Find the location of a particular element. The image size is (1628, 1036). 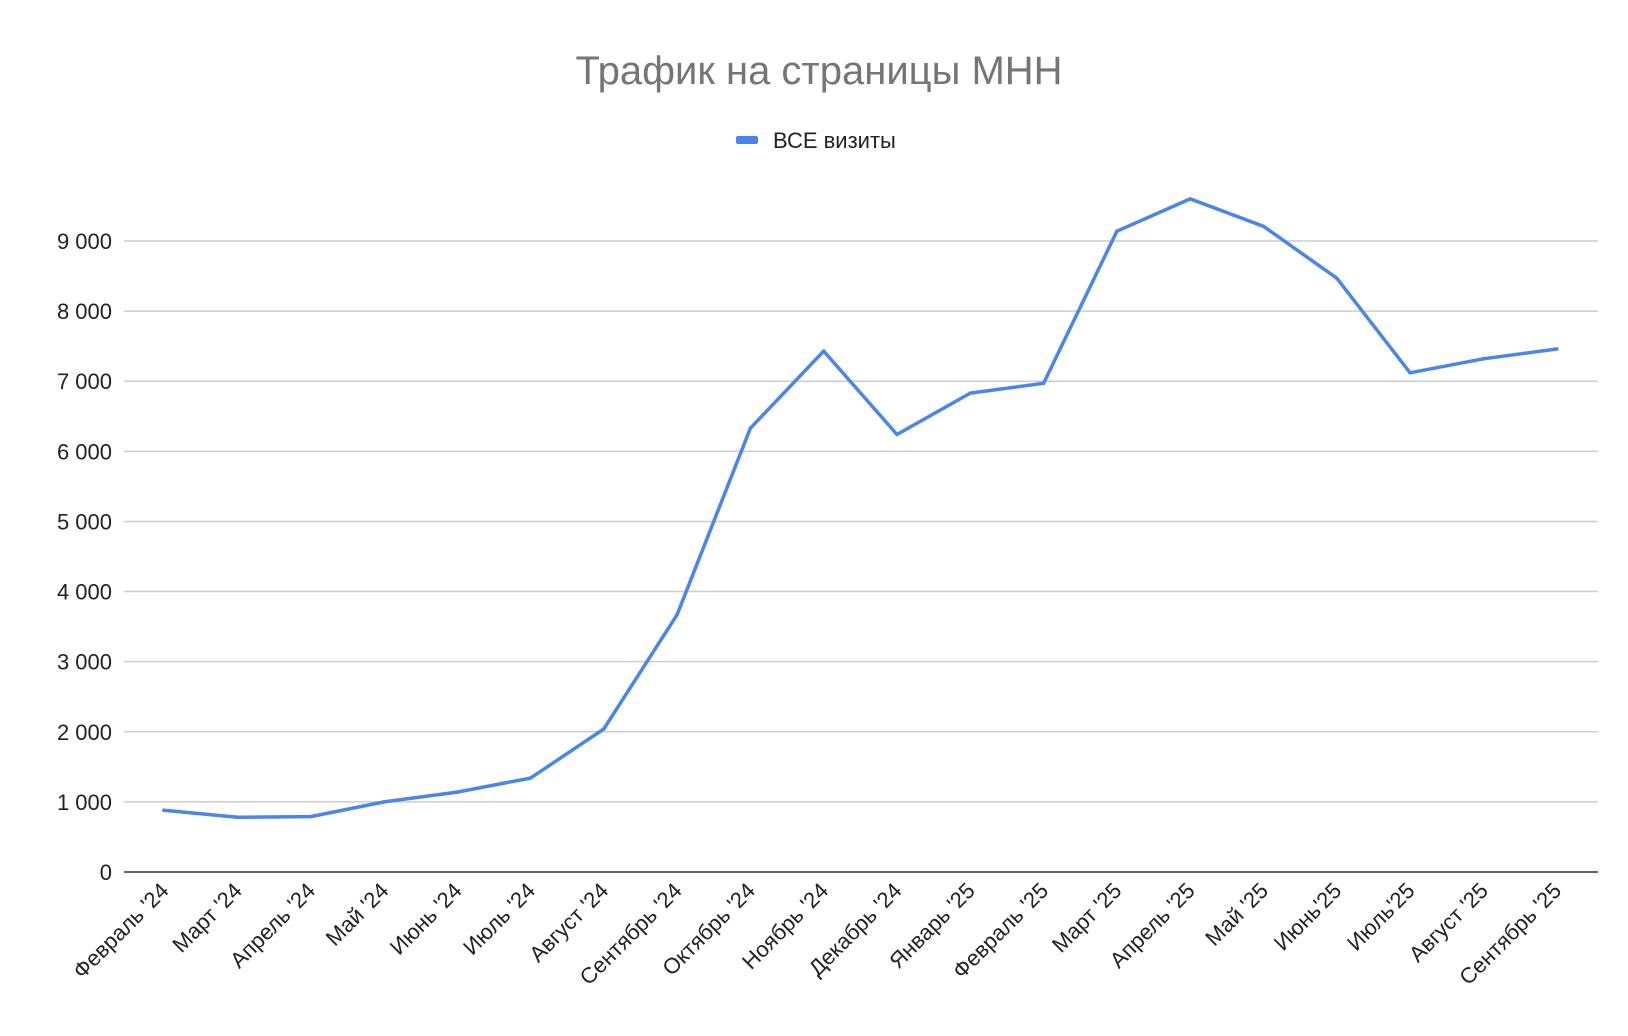

y-tick-label: 5 000 is located at coordinates (84, 521).